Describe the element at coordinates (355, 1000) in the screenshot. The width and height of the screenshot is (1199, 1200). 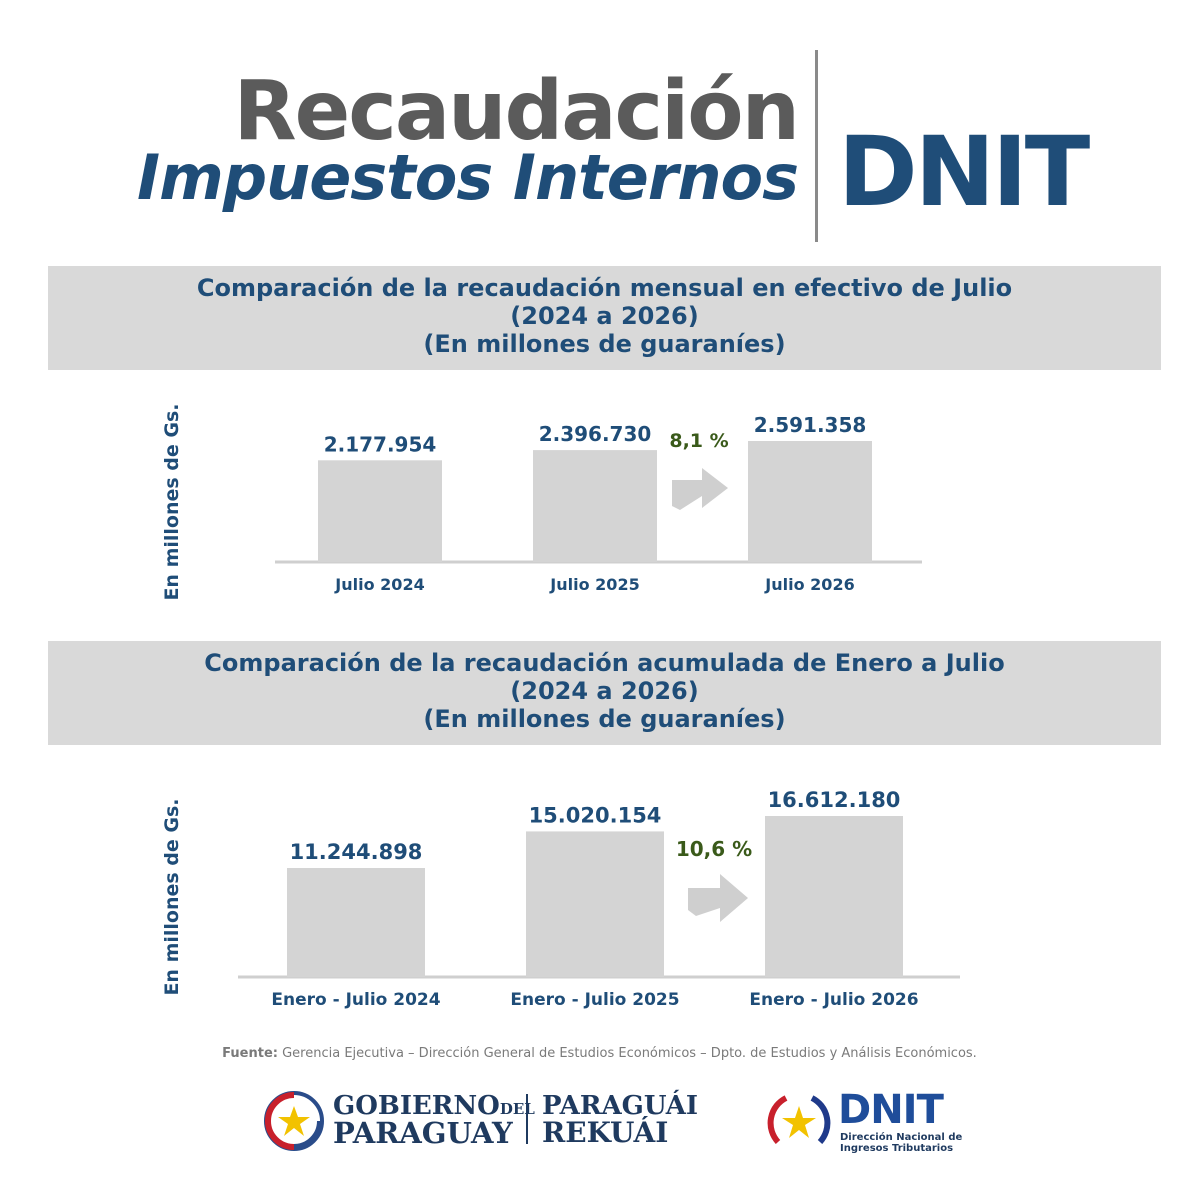
I see `chart2-category-label-1: Enero - Julio 2024` at that location.